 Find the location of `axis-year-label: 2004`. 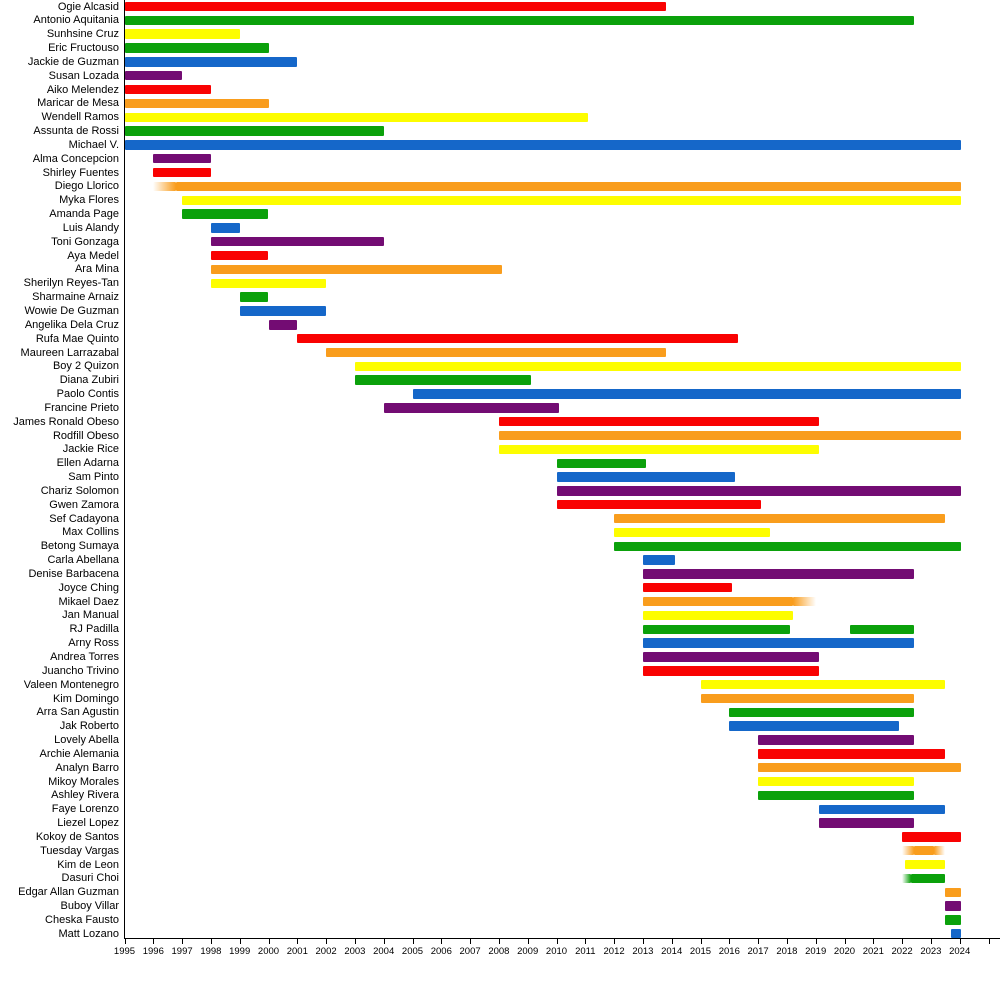

axis-year-label: 2004 is located at coordinates (384, 951).